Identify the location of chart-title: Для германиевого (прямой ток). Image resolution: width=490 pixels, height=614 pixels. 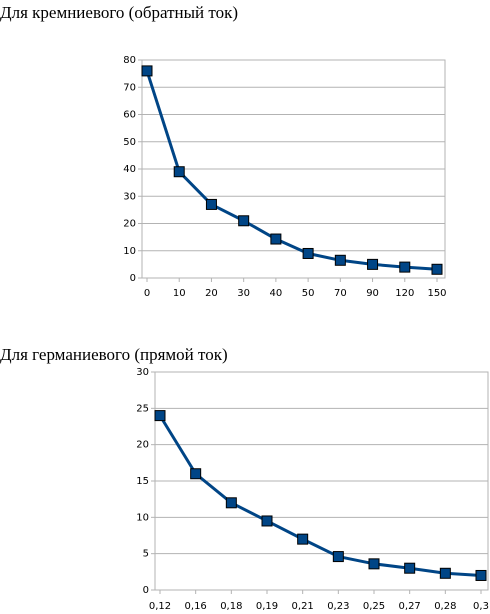
(114, 354).